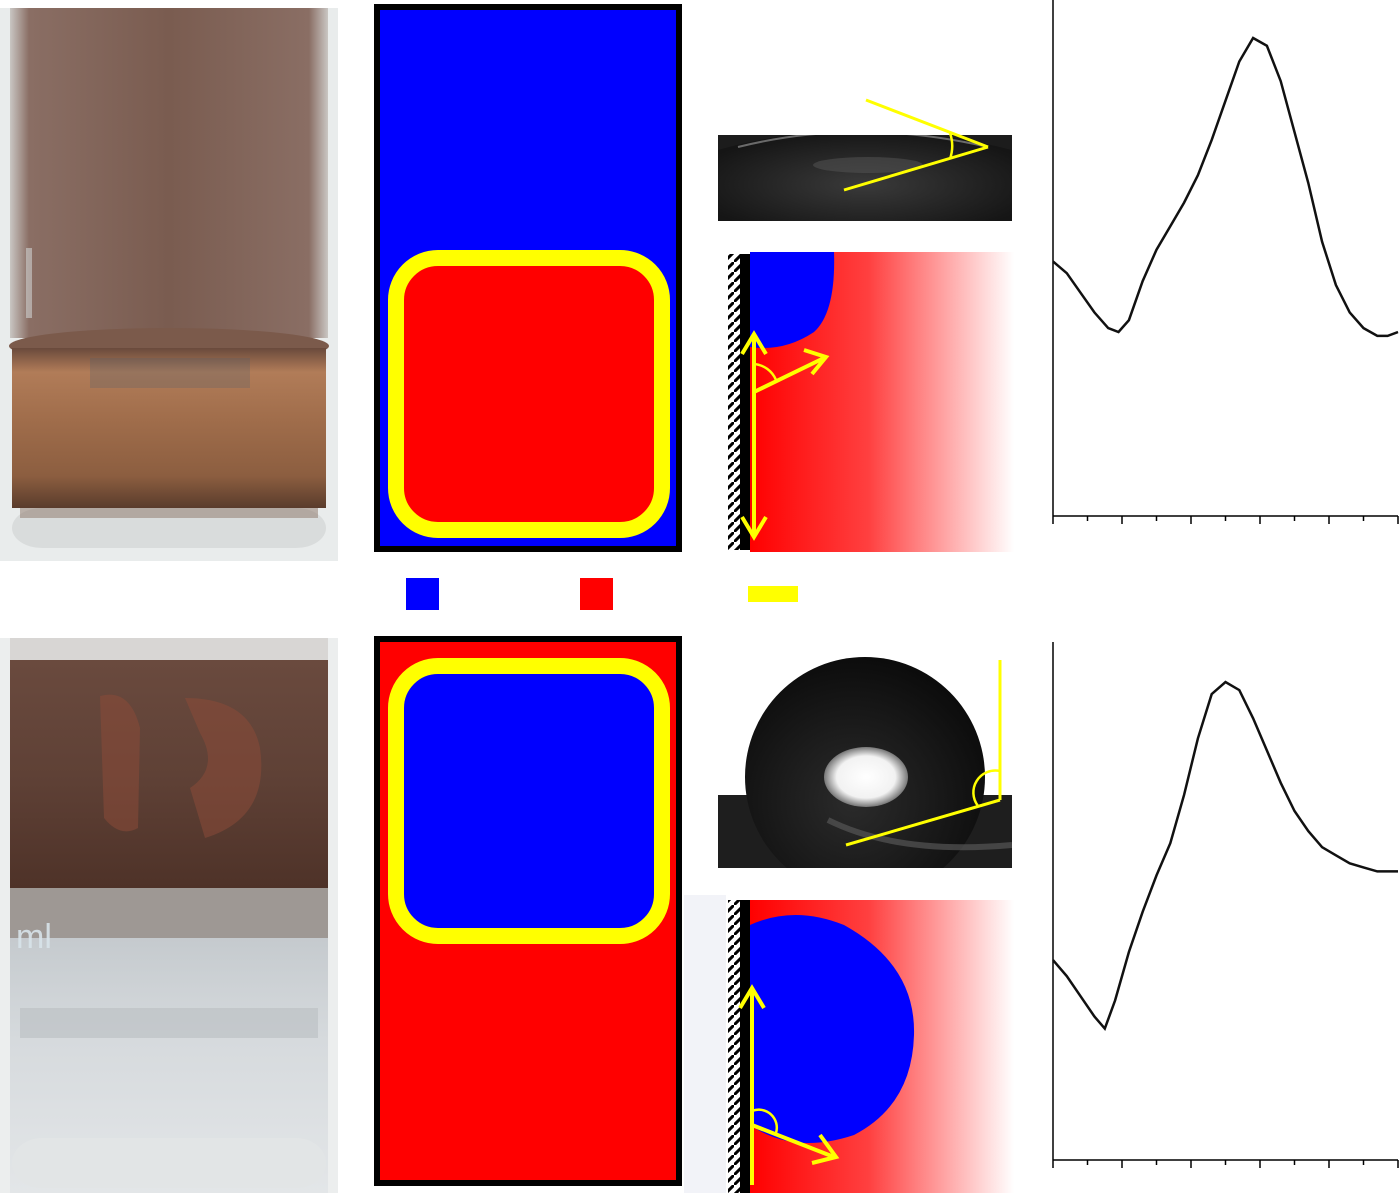 Image resolution: width=1400 pixels, height=1193 pixels. I want to click on schematic-top, so click(528, 278).